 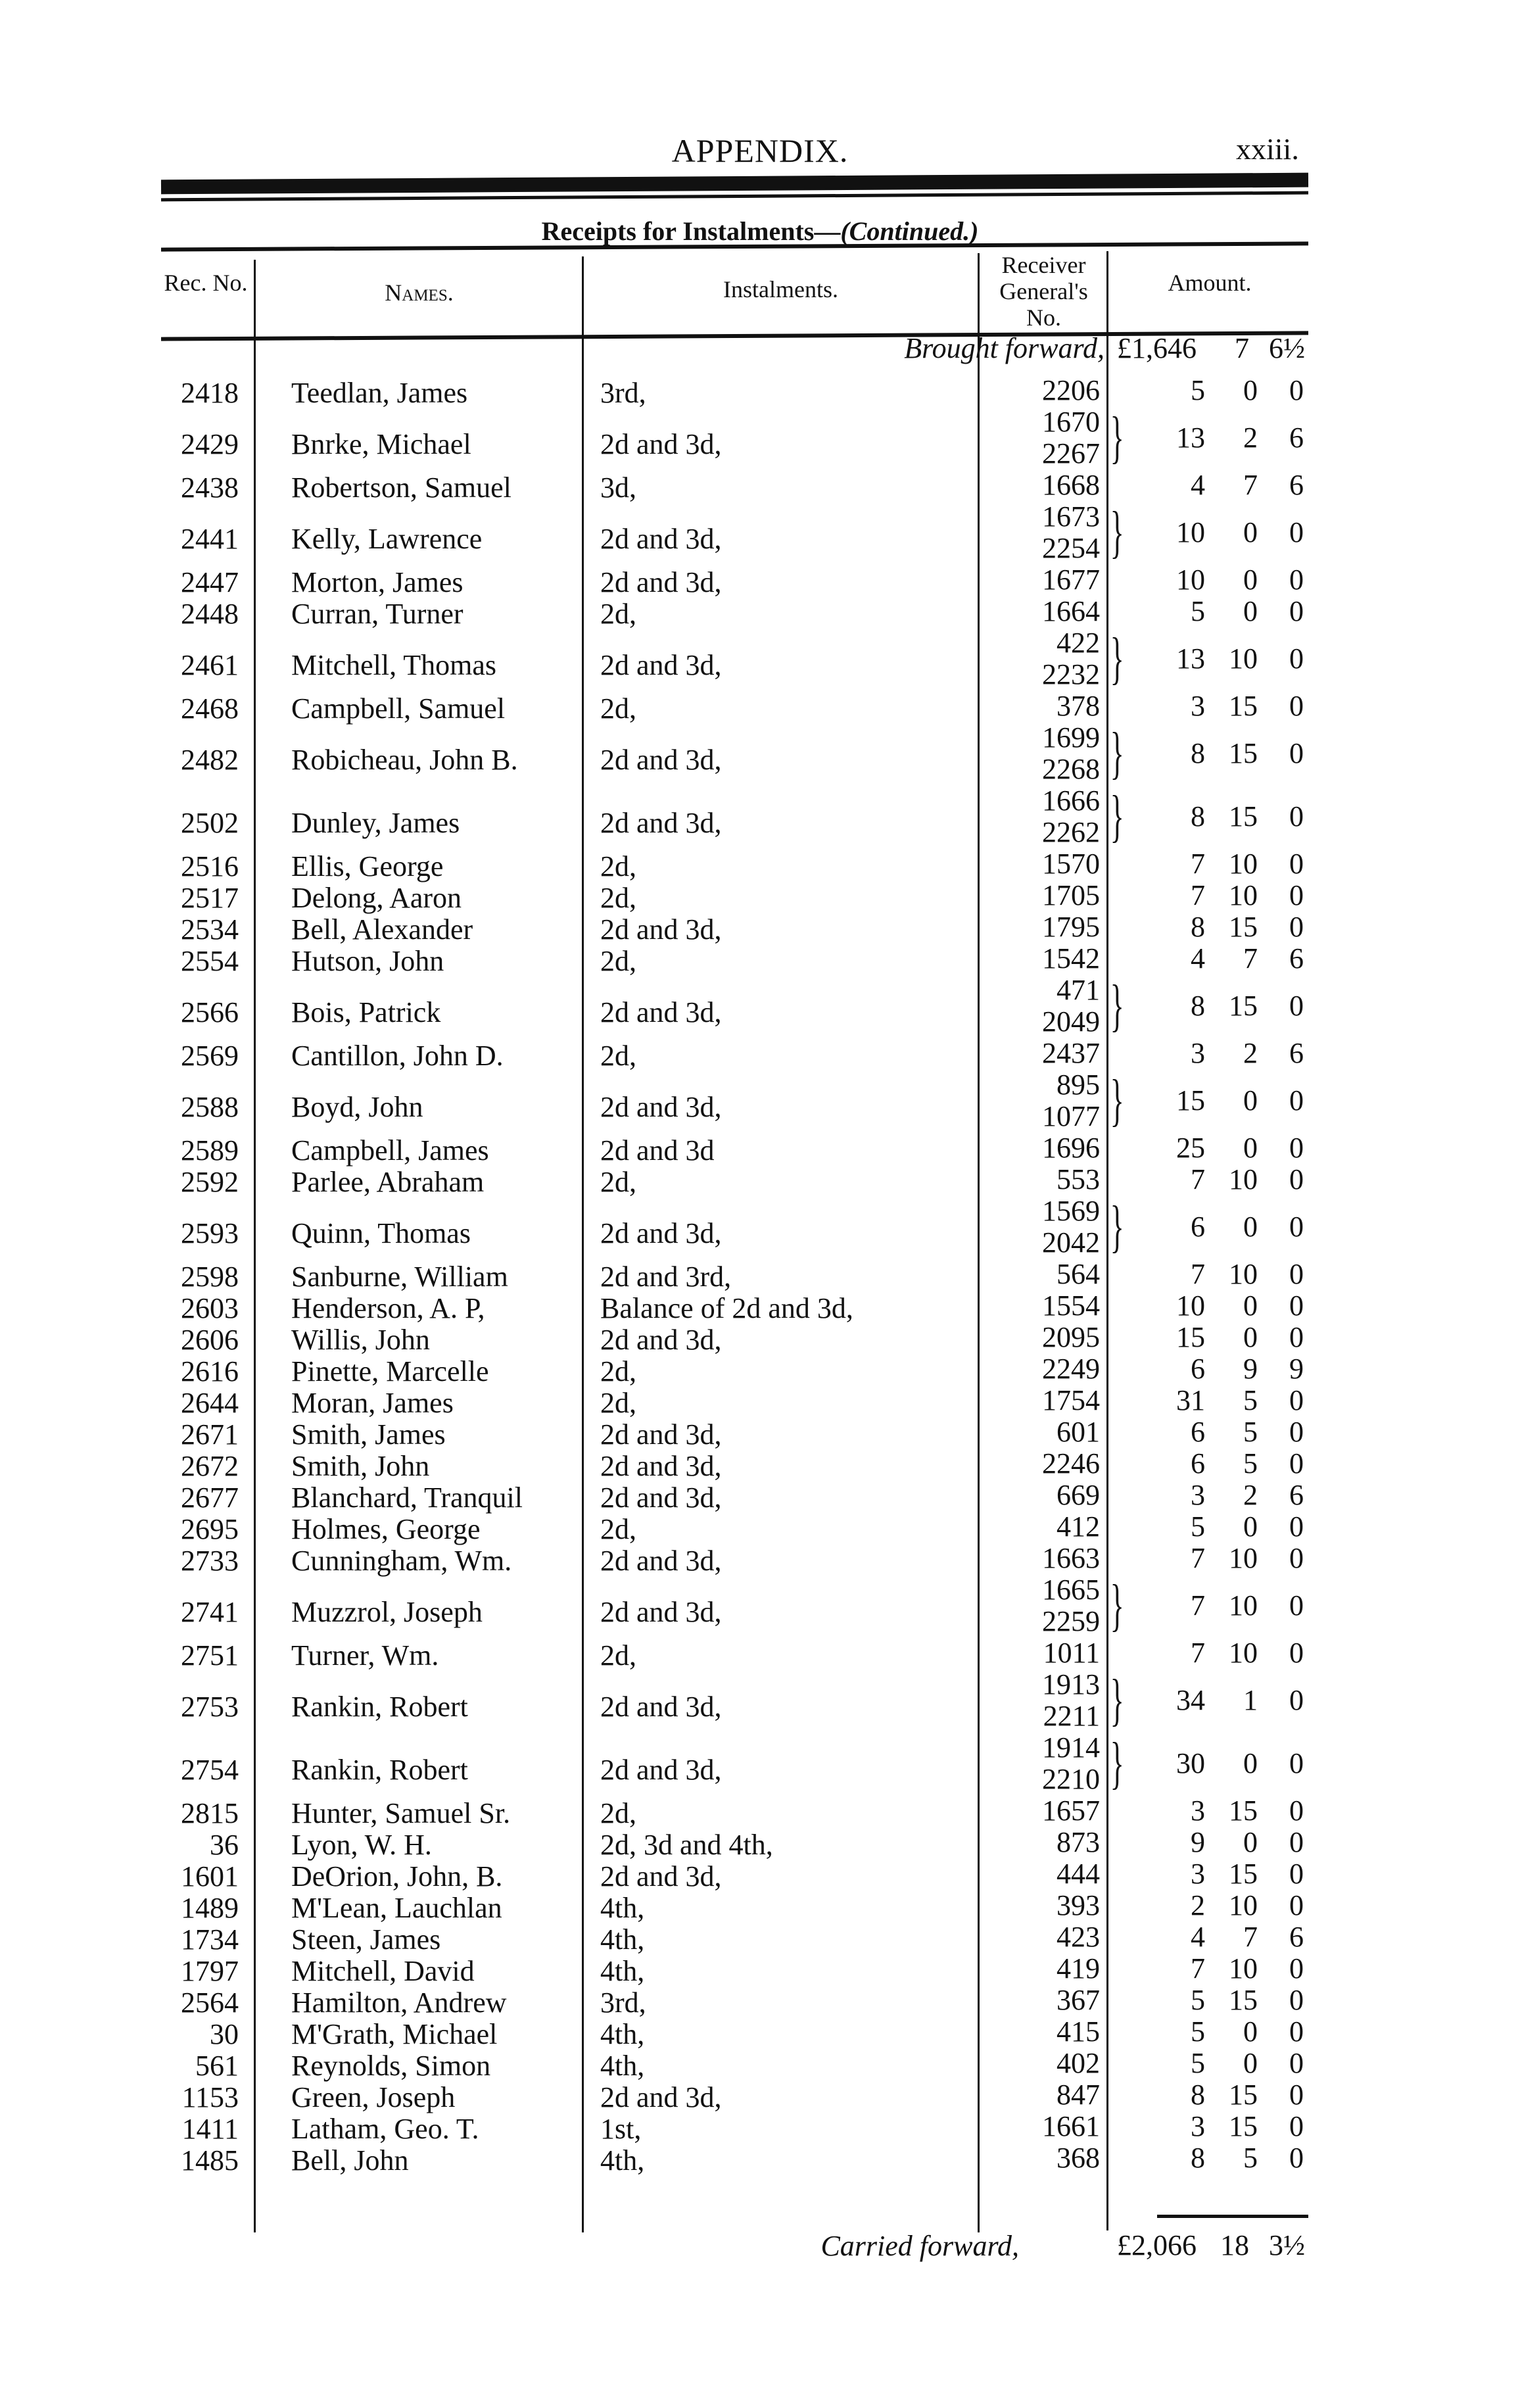 I want to click on table-row: 1734 Steen, James 4th, 423 4 7 6, so click(x=735, y=1938).